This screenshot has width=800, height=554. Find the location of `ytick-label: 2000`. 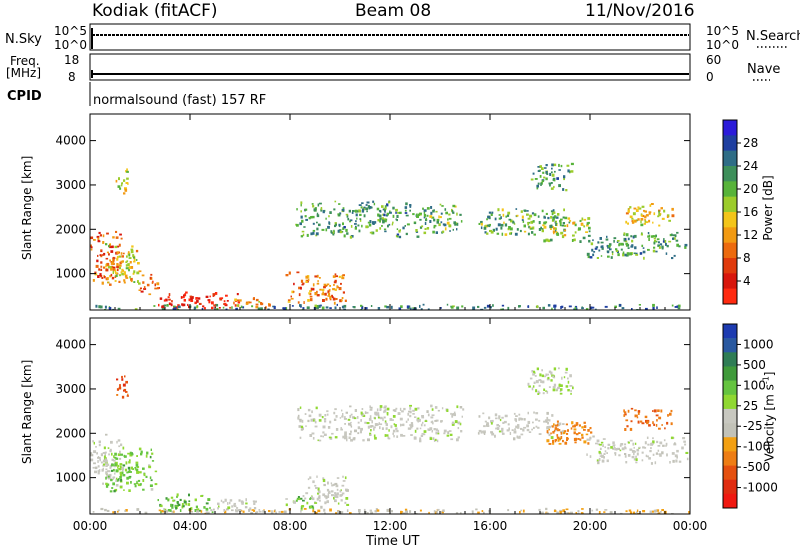

ytick-label: 2000 is located at coordinates (70, 433).